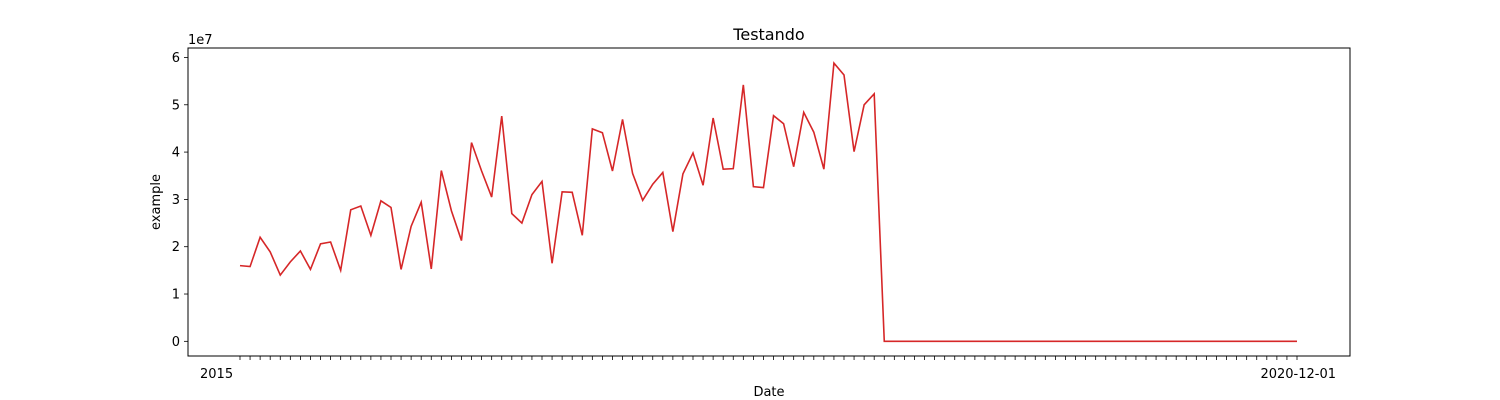 Image resolution: width=1500 pixels, height=400 pixels. Describe the element at coordinates (176, 58) in the screenshot. I see `y-tick-label: 6` at that location.